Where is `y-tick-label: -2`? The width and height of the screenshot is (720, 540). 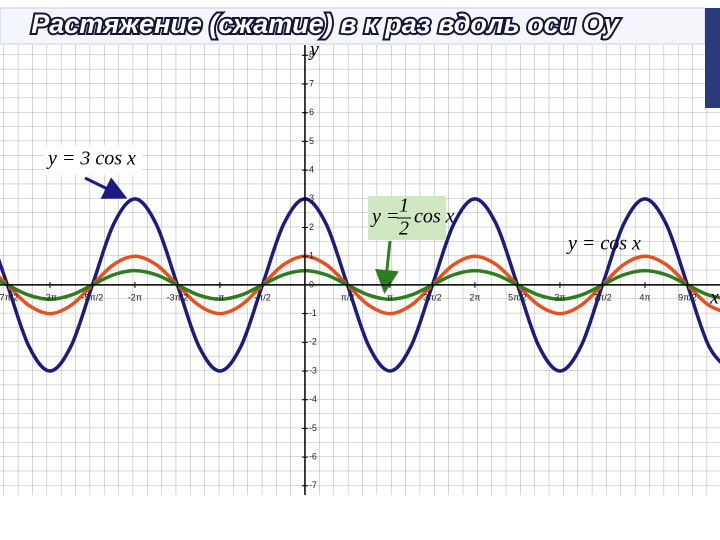
y-tick-label: -2 is located at coordinates (313, 342).